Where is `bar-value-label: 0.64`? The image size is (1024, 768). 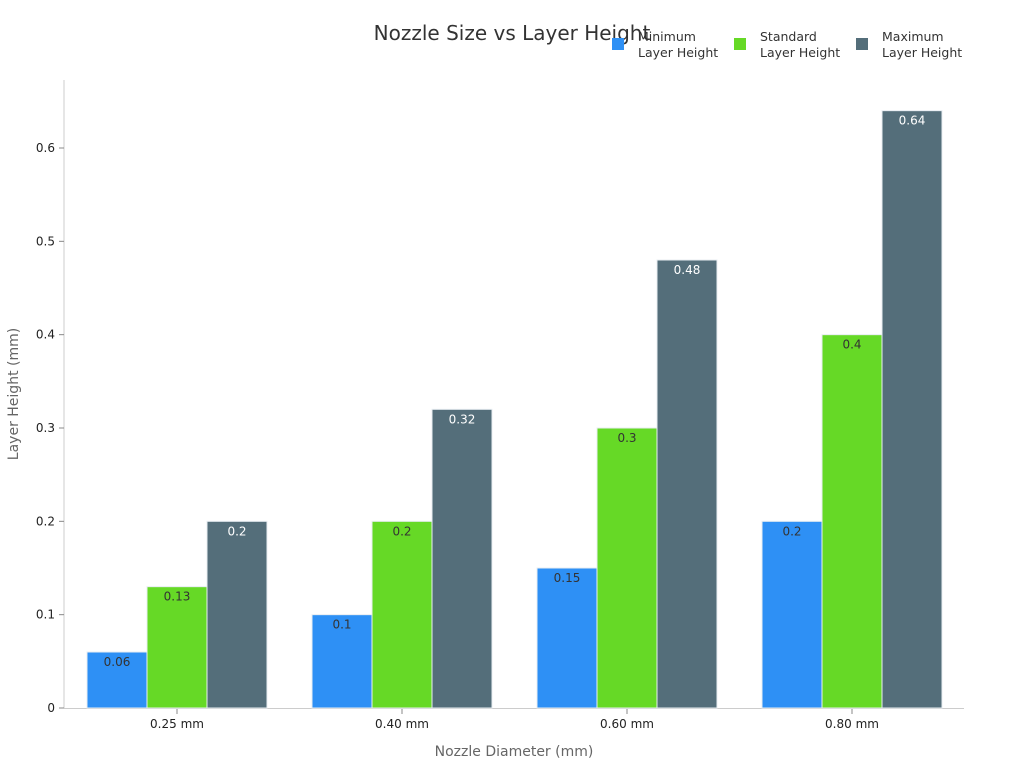 bar-value-label: 0.64 is located at coordinates (912, 121).